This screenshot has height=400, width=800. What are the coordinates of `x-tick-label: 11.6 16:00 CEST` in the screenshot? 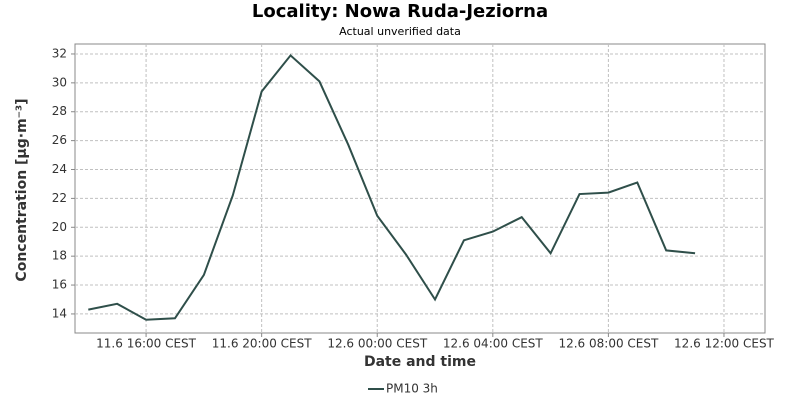 It's located at (146, 344).